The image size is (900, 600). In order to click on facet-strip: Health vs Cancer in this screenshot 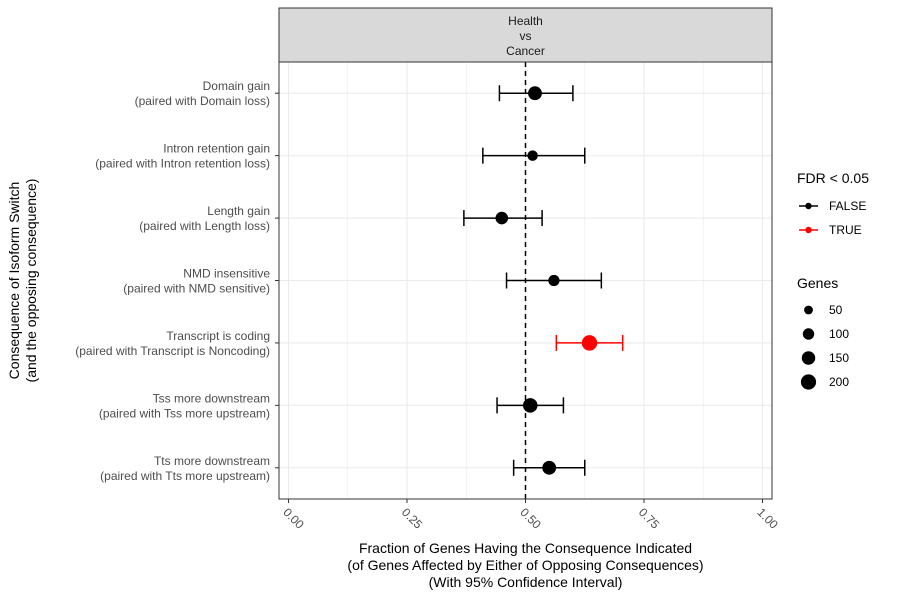, I will do `click(525, 35)`.